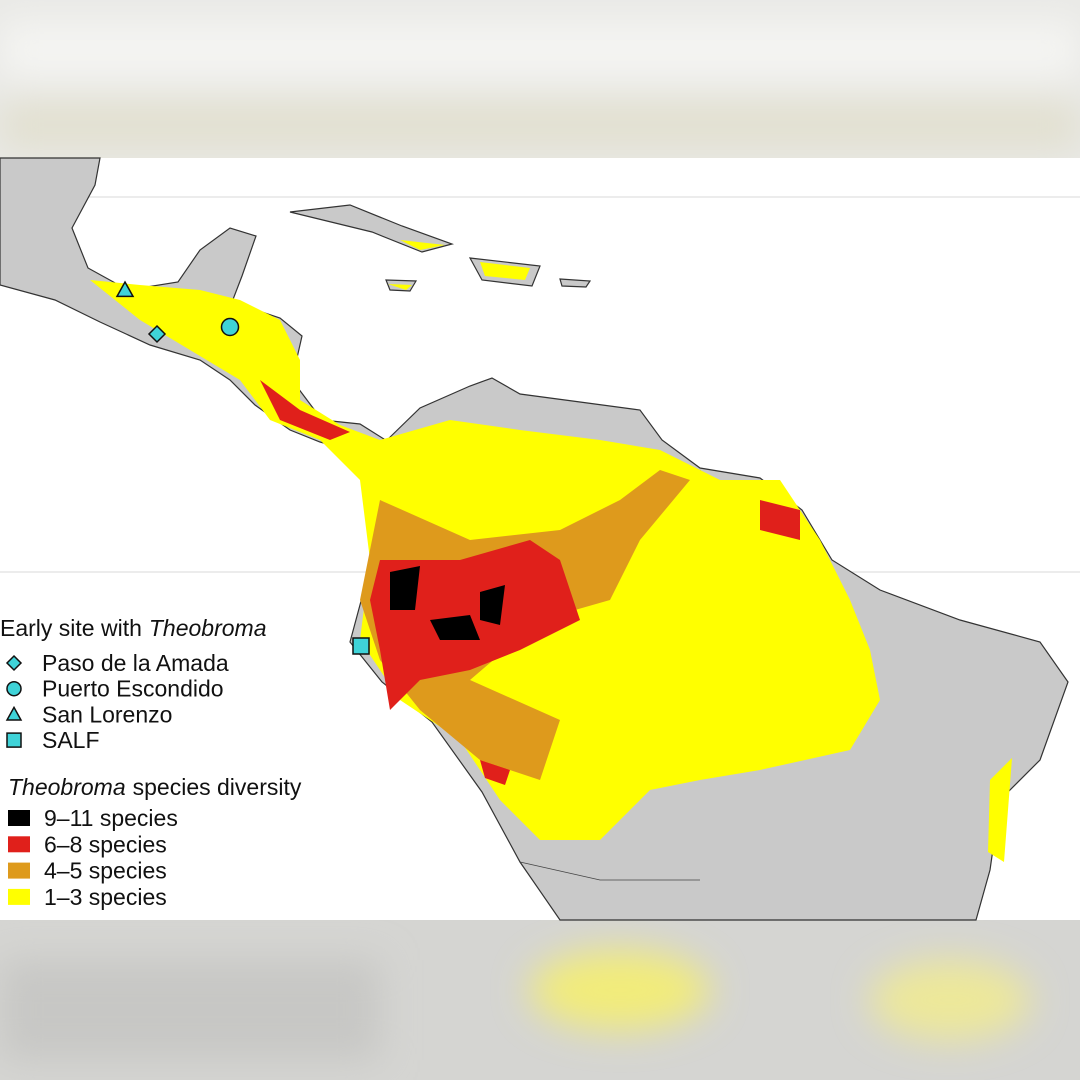  What do you see at coordinates (111, 818) in the screenshot?
I see `class-label: 9–11 species` at bounding box center [111, 818].